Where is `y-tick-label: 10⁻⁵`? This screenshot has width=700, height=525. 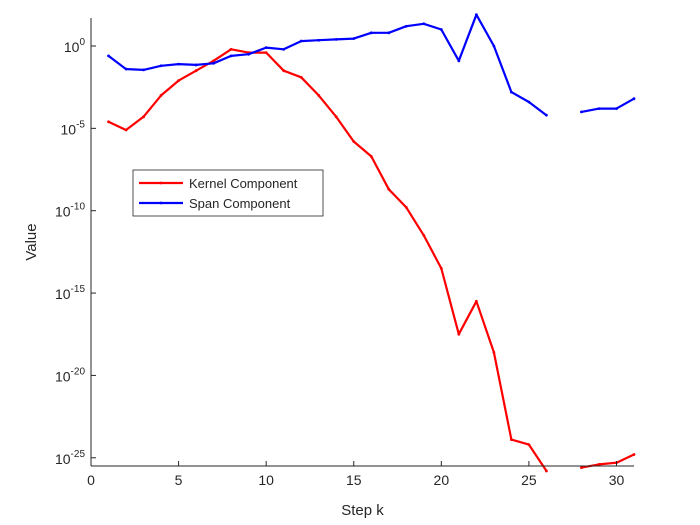 y-tick-label: 10⁻⁵ is located at coordinates (73, 128).